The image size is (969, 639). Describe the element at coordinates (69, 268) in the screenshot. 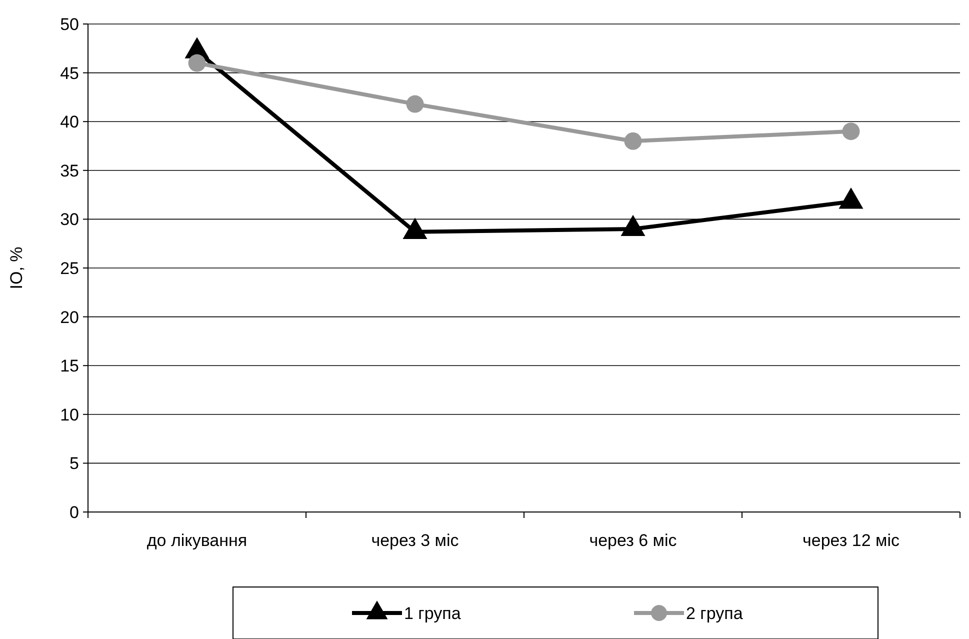

I see `y-tick-label: 25` at that location.